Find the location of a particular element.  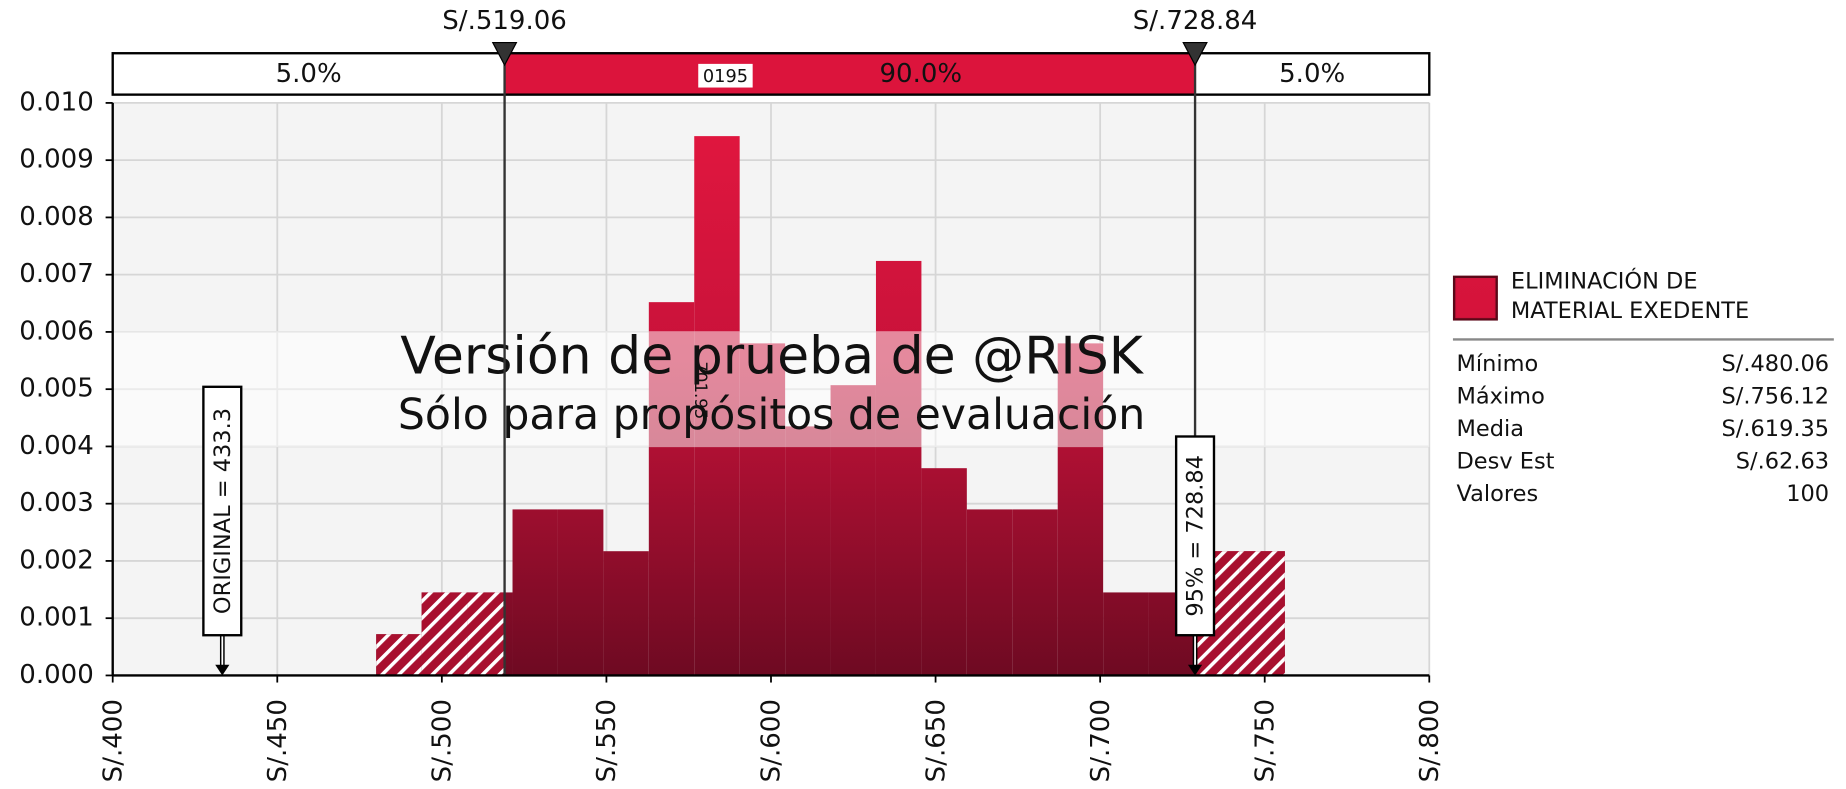

stat-label: Máximo is located at coordinates (1500, 396).